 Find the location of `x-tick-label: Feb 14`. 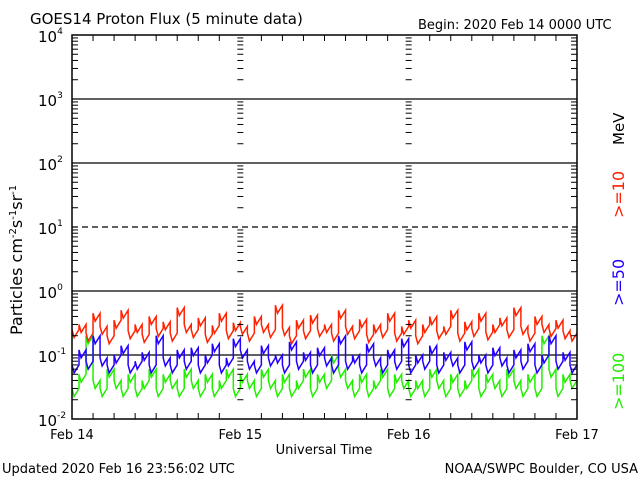

x-tick-label: Feb 14 is located at coordinates (72, 435).